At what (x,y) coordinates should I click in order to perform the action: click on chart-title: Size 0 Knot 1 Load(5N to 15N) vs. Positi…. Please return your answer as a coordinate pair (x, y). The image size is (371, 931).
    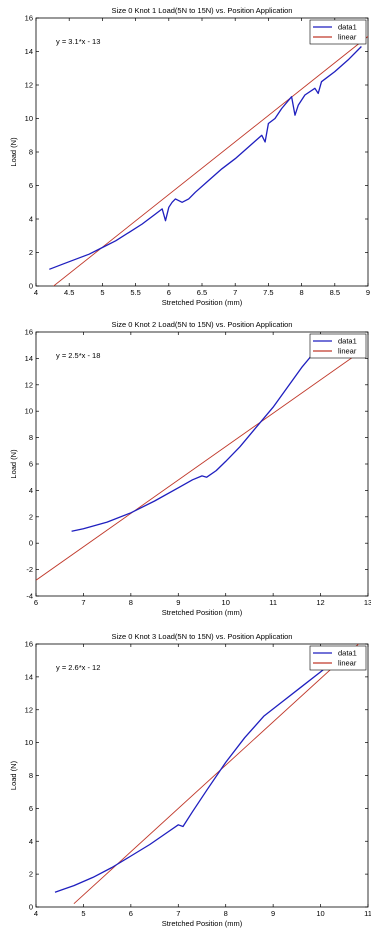
    Looking at the image, I should click on (202, 10).